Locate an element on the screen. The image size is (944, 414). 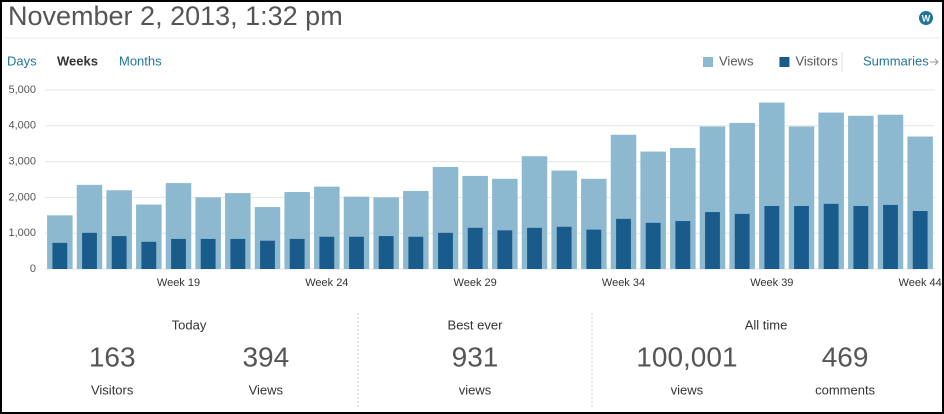
page-title: November 2, 2013, 1:32 pm is located at coordinates (175, 16).